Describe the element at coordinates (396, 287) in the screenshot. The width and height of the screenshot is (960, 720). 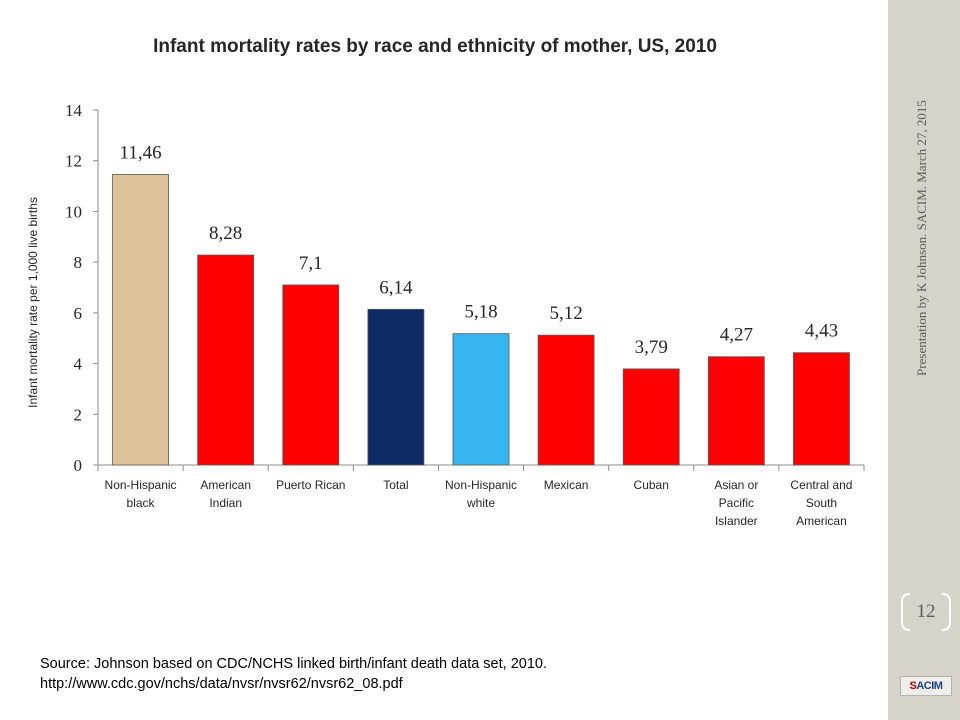
I see `bar-value-label: 6,14` at that location.